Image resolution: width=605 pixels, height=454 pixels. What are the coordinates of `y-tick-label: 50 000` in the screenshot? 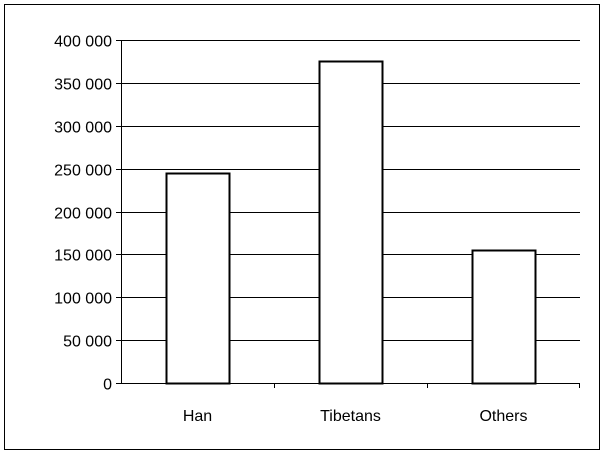 It's located at (87, 342).